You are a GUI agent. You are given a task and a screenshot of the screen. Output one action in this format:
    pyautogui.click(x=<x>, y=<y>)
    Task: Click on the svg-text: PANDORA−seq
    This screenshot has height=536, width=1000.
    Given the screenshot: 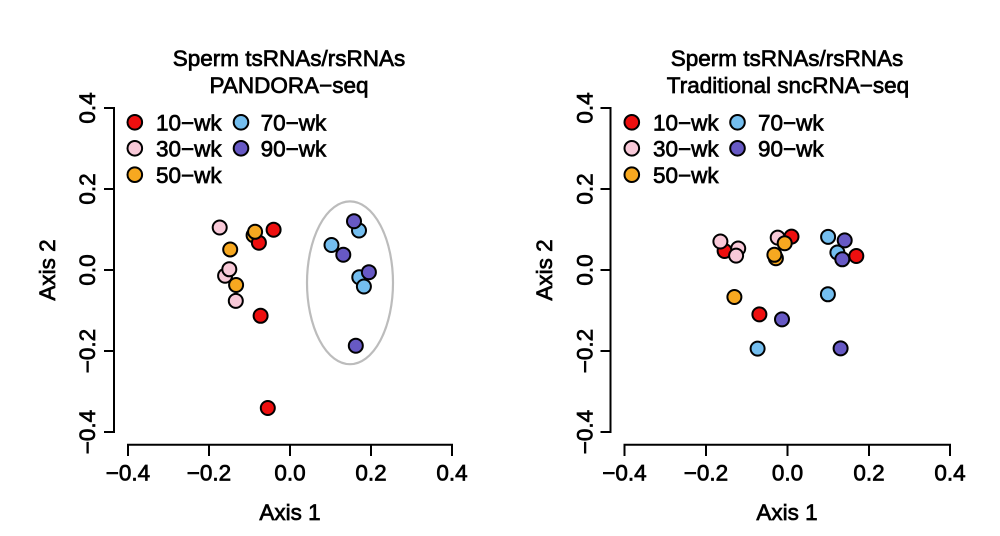 What is the action you would take?
    pyautogui.click(x=288, y=85)
    